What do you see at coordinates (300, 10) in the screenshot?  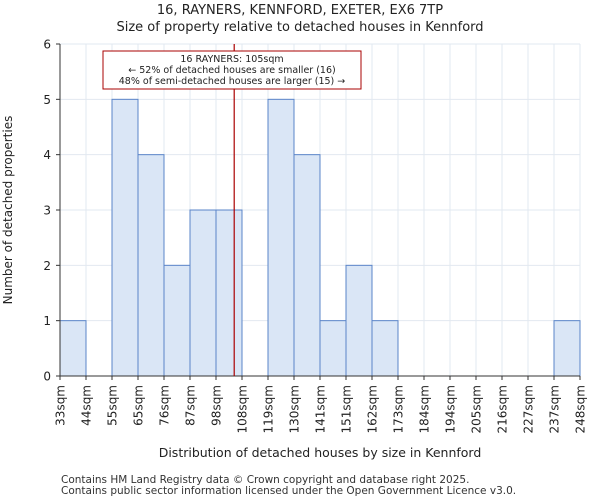 I see `chart-title: 16, RAYNERS, KENNFORD, EXETER, EX6 7TP` at bounding box center [300, 10].